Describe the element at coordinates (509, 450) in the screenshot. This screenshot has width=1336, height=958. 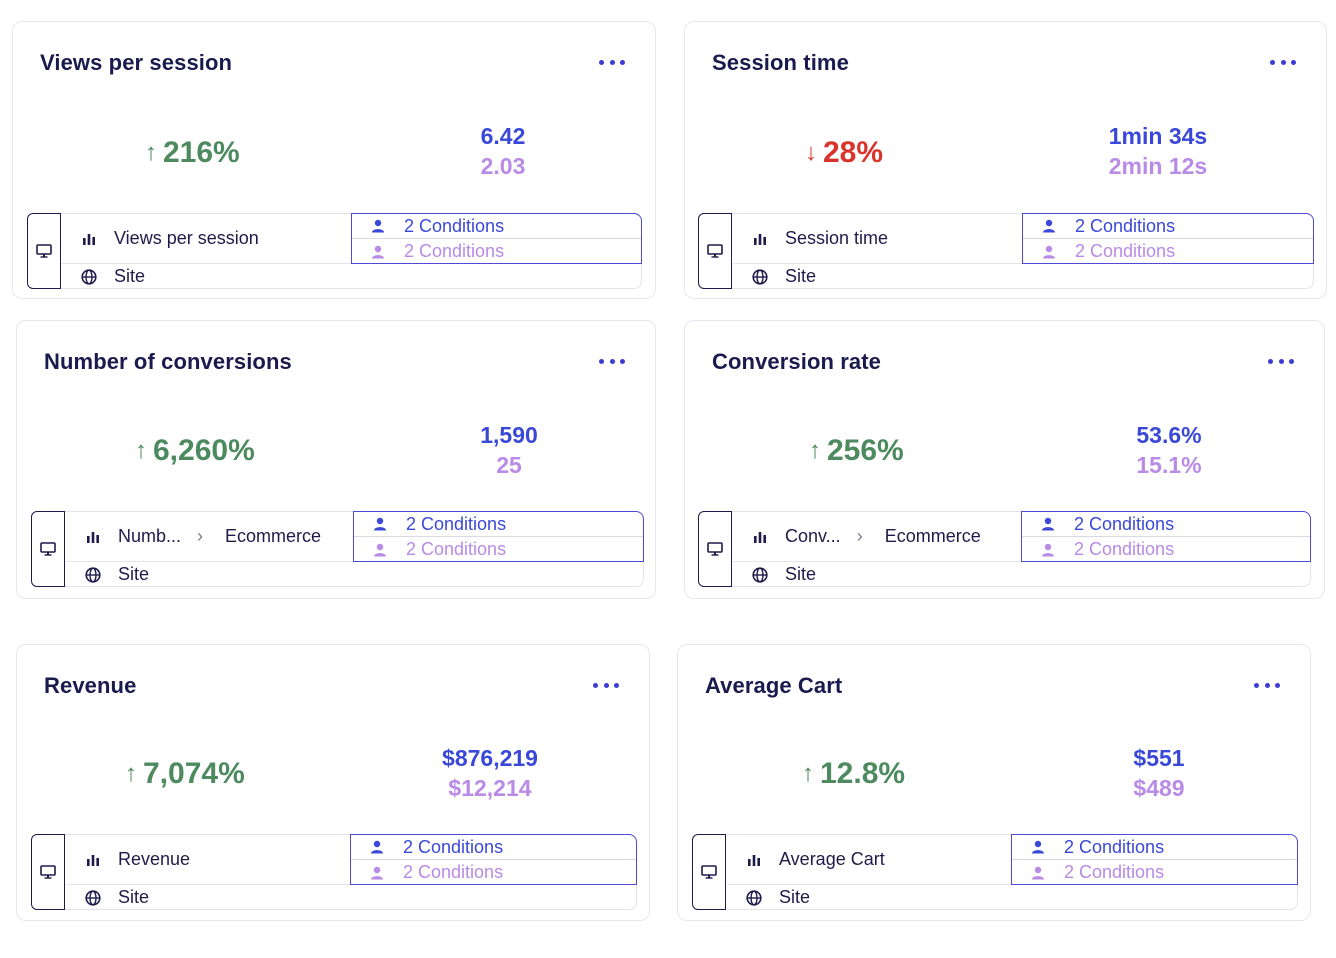
I see `value-pair: 1,590 25` at that location.